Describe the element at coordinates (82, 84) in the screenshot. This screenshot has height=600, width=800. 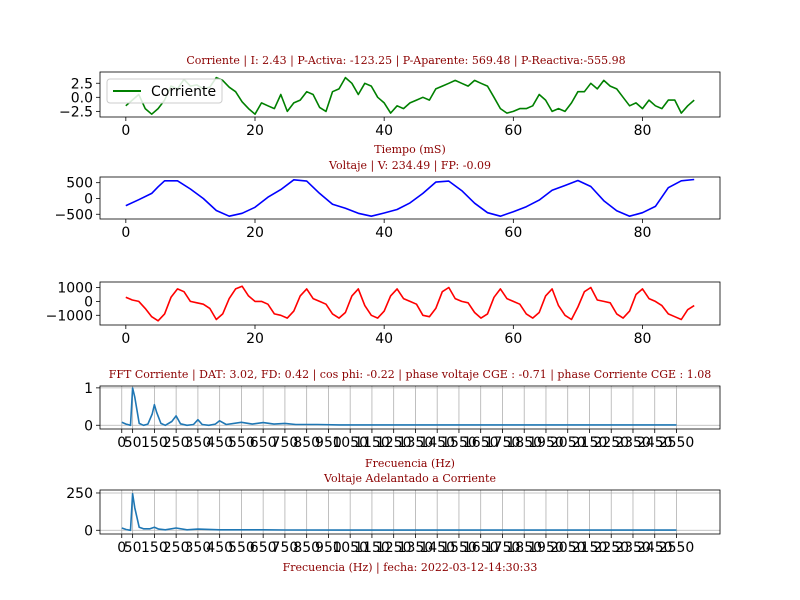
I see `y-tick-label: 2.5` at that location.